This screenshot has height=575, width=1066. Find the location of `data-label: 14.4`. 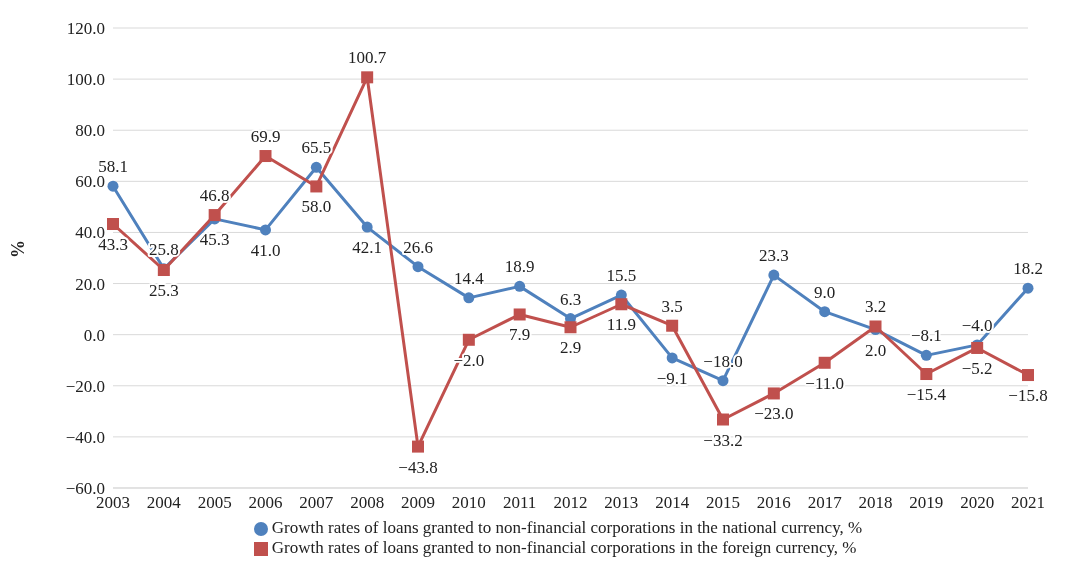

data-label: 14.4 is located at coordinates (469, 278).